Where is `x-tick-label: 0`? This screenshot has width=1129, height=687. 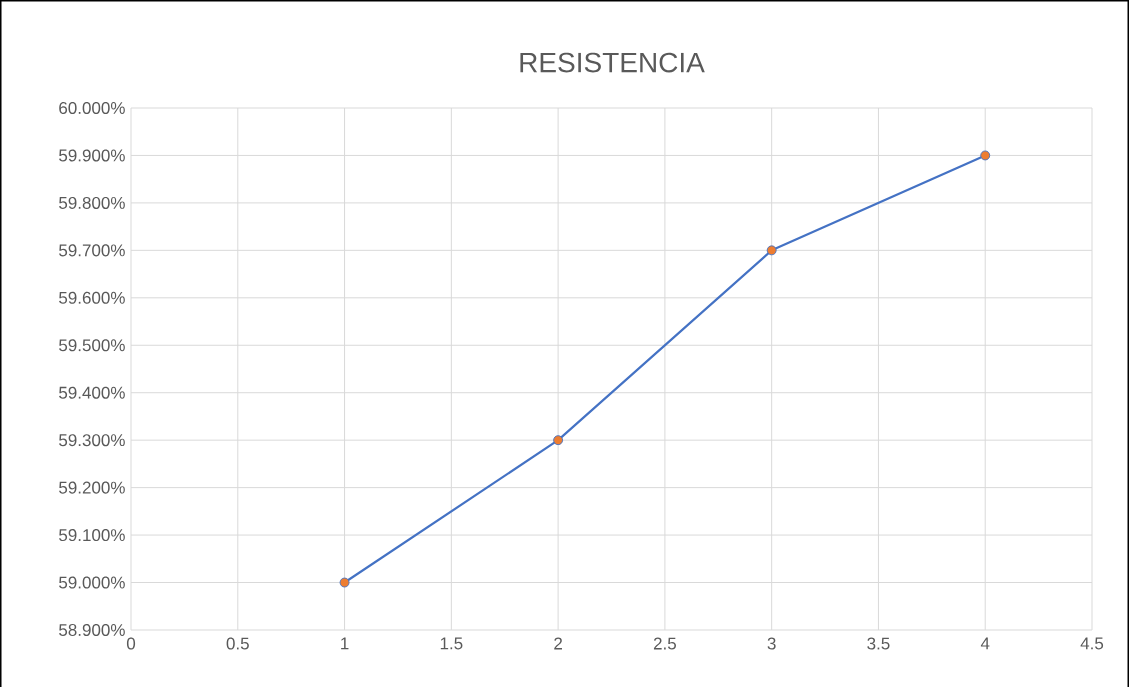 x-tick-label: 0 is located at coordinates (131, 643).